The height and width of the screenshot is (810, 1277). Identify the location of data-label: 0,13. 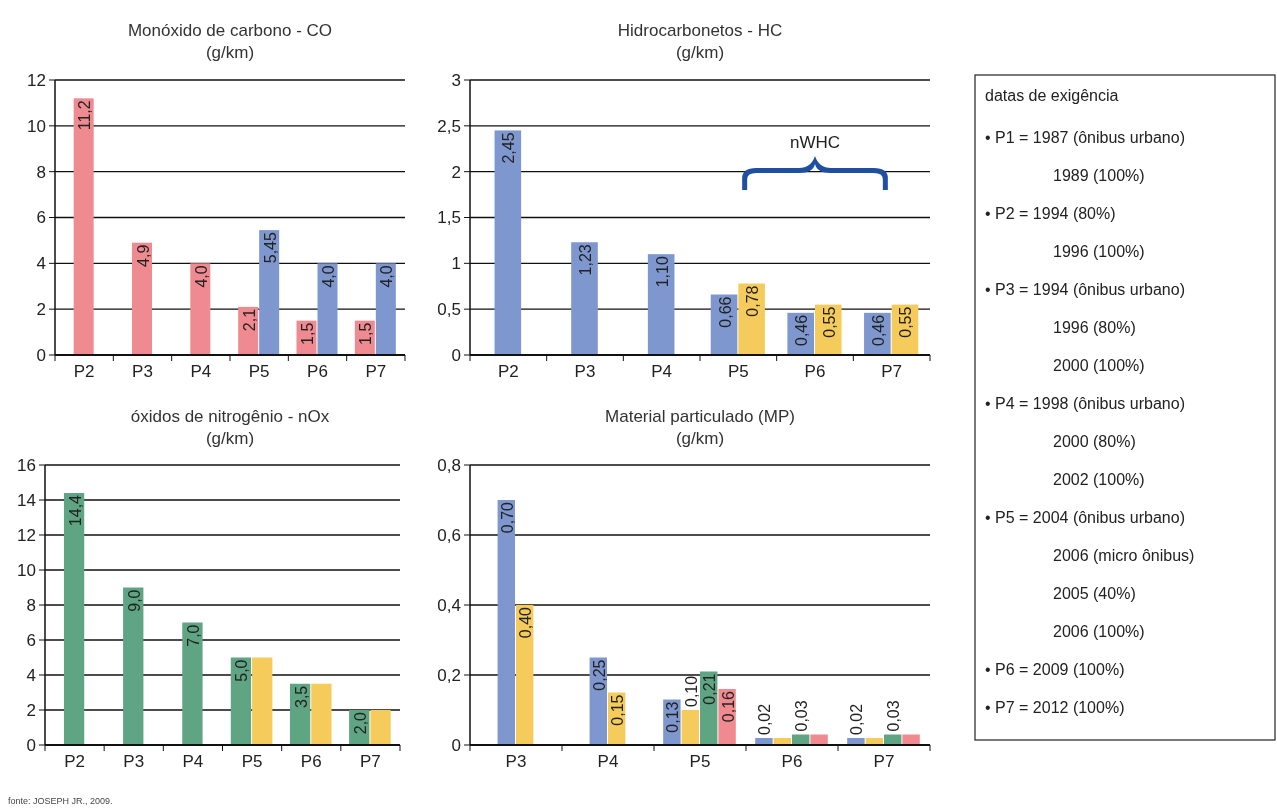
(673, 717).